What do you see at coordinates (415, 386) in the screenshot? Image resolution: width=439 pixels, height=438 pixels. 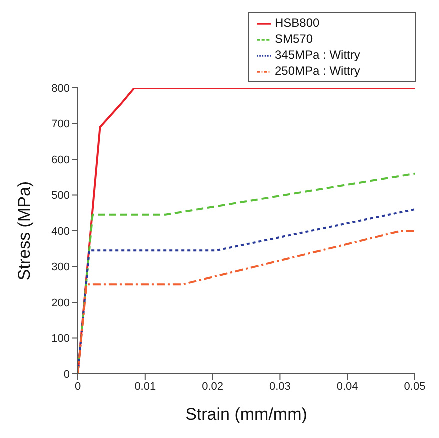 I see `x-tick-label: 0.05` at bounding box center [415, 386].